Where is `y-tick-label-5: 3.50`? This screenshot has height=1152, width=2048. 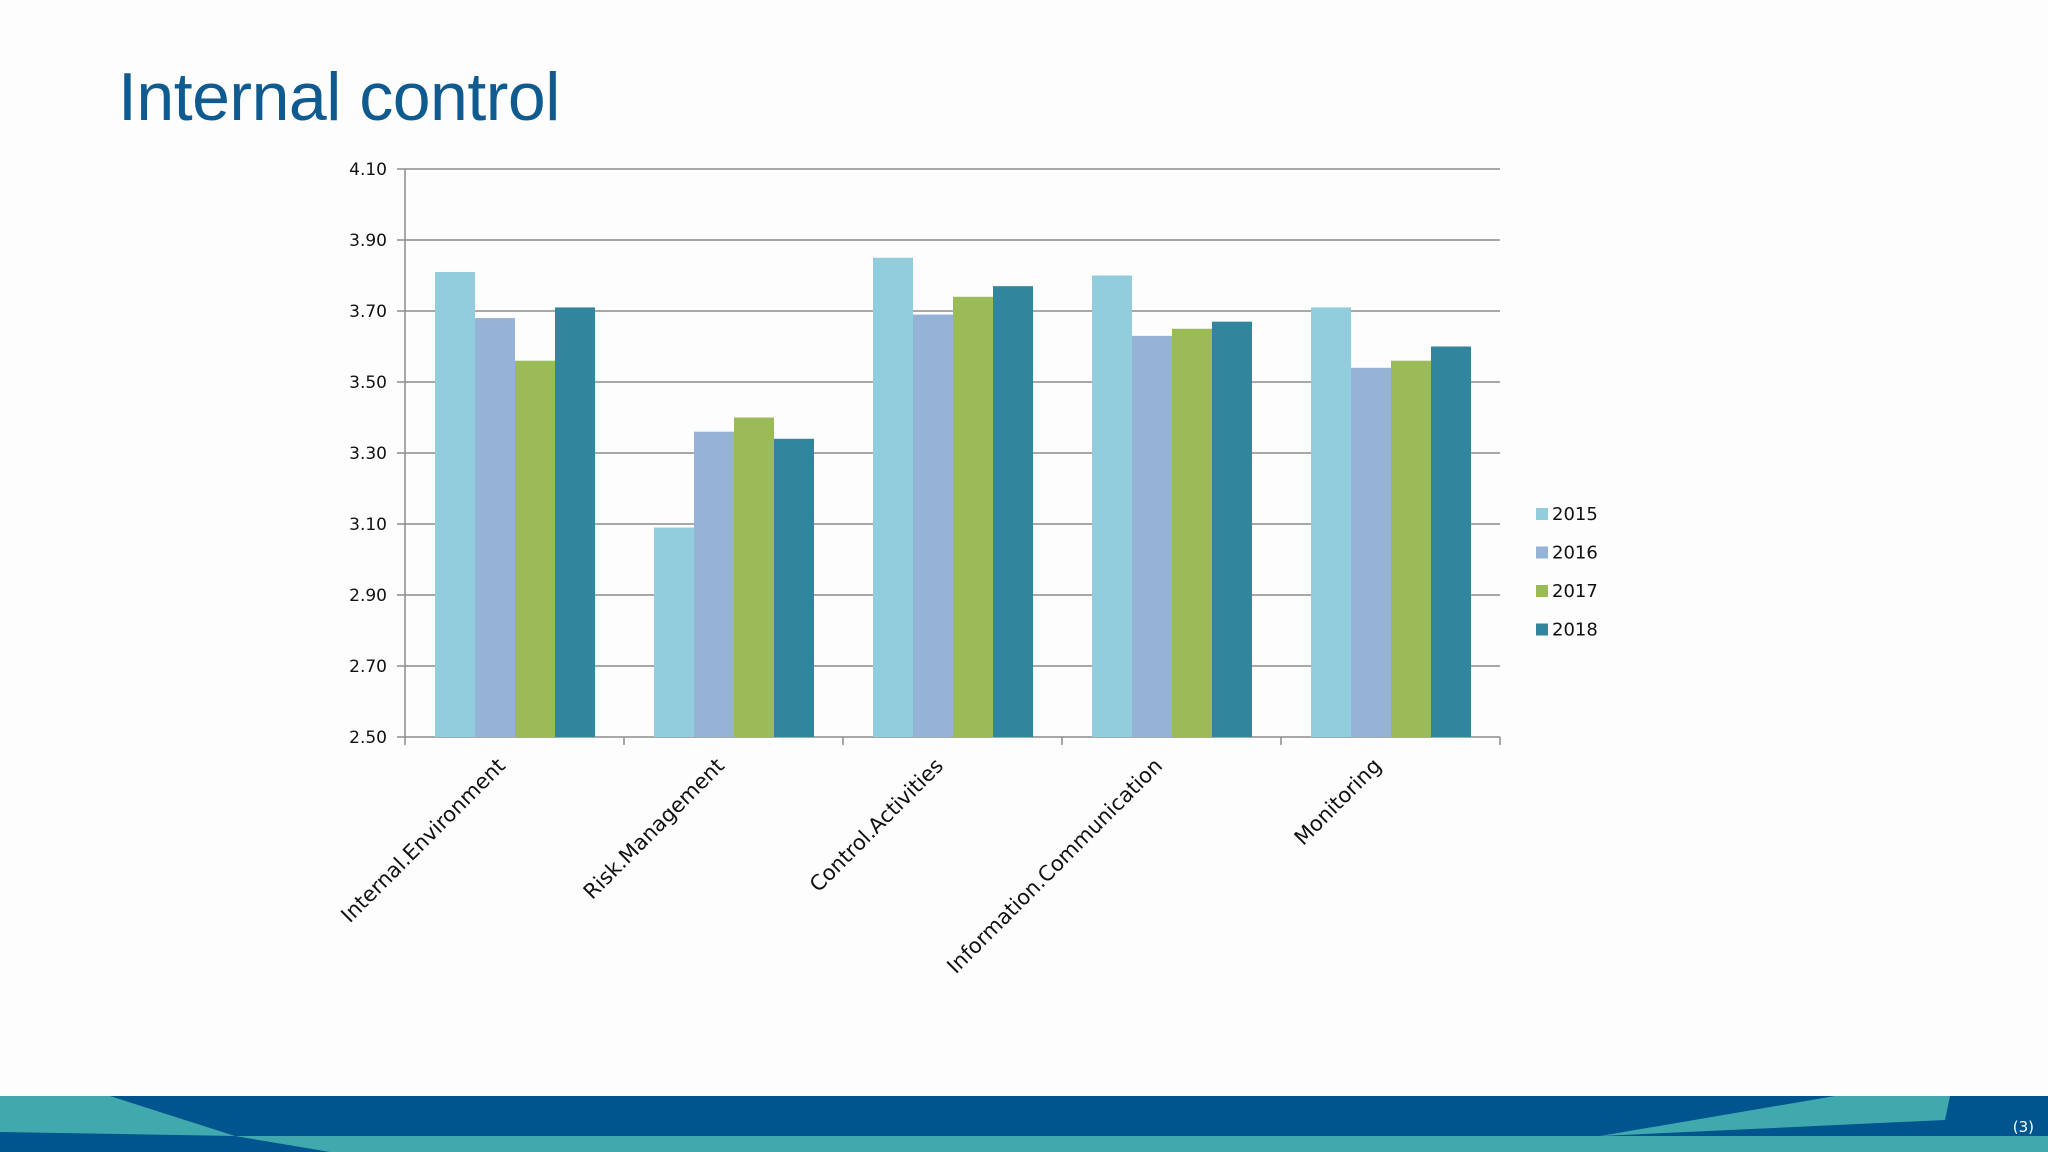 y-tick-label-5: 3.50 is located at coordinates (368, 383).